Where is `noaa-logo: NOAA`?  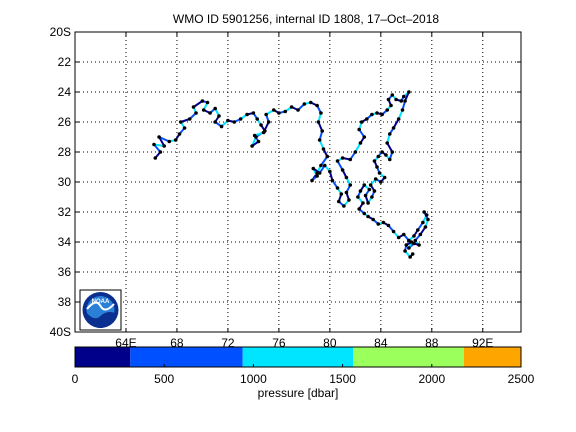 noaa-logo: NOAA is located at coordinates (100, 310).